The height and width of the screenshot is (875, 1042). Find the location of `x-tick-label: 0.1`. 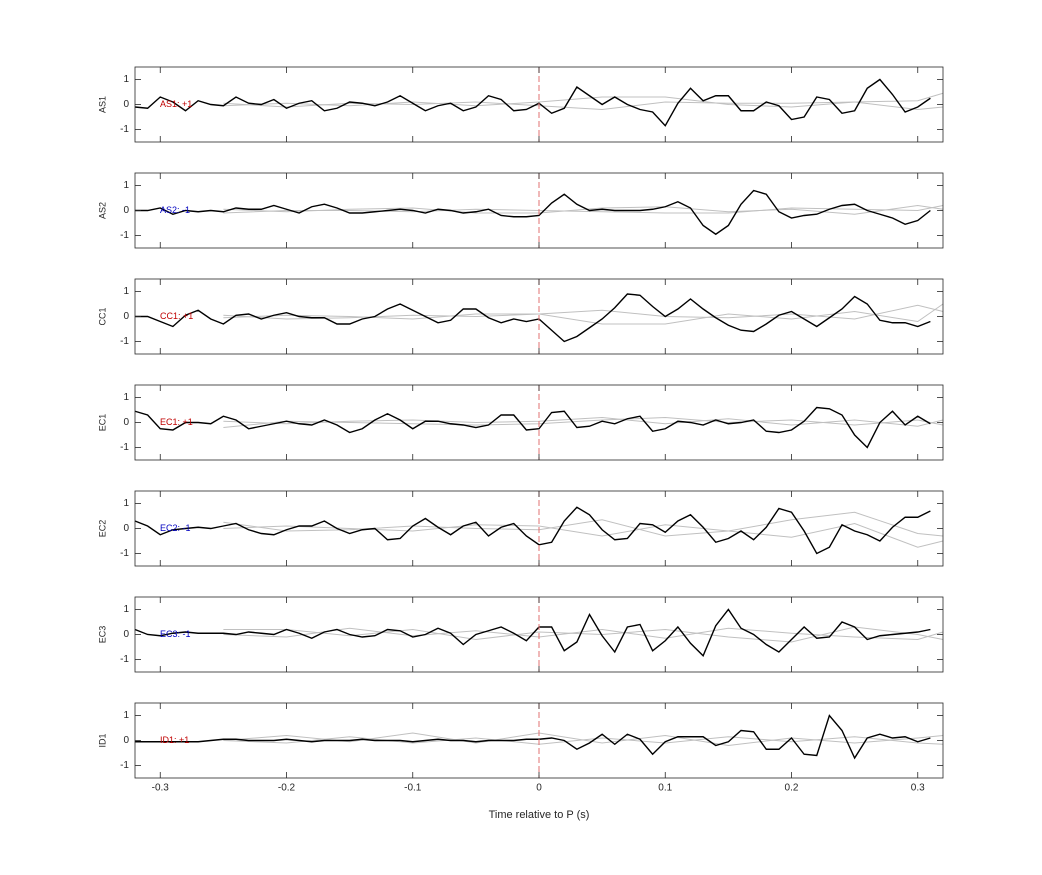

x-tick-label: 0.1 is located at coordinates (665, 788).